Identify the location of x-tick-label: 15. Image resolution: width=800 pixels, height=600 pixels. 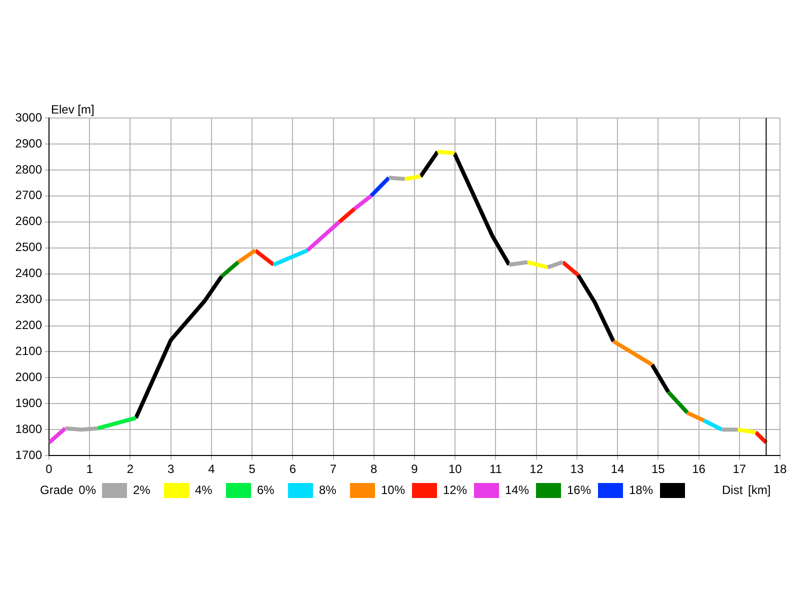
(658, 469).